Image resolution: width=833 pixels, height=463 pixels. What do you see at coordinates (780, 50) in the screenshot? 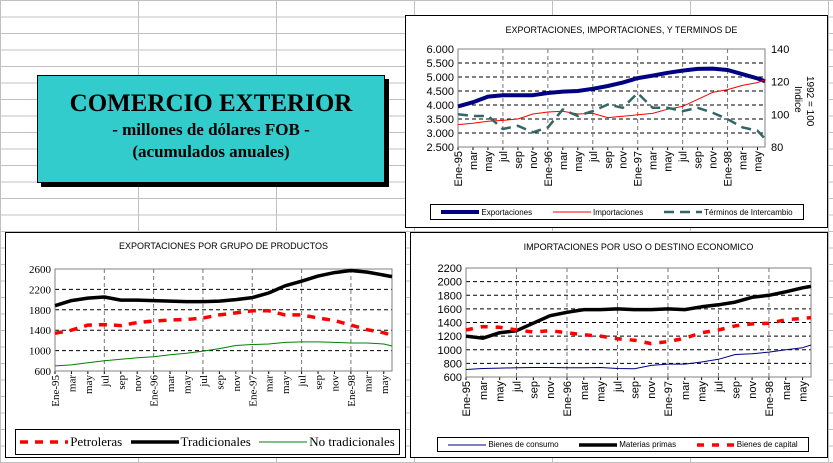
I see `y2-tick-label: 140` at bounding box center [780, 50].